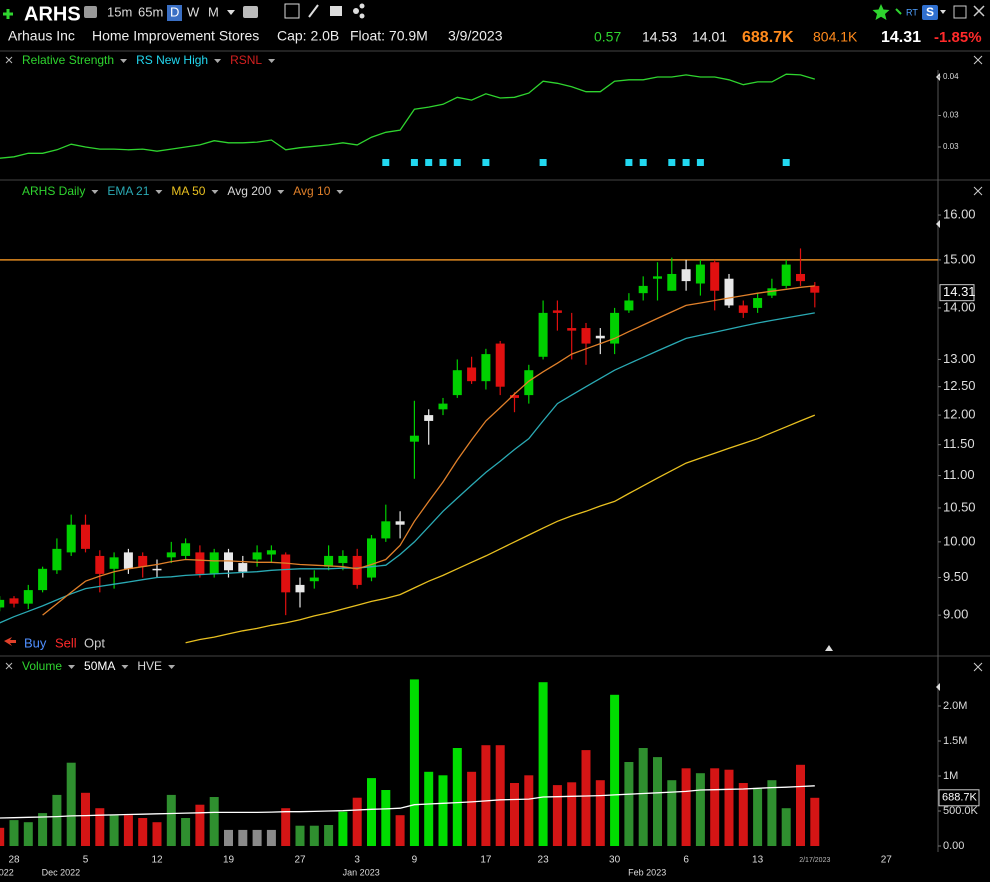 The height and width of the screenshot is (882, 990). I want to click on badge-menu, so click(943, 12).